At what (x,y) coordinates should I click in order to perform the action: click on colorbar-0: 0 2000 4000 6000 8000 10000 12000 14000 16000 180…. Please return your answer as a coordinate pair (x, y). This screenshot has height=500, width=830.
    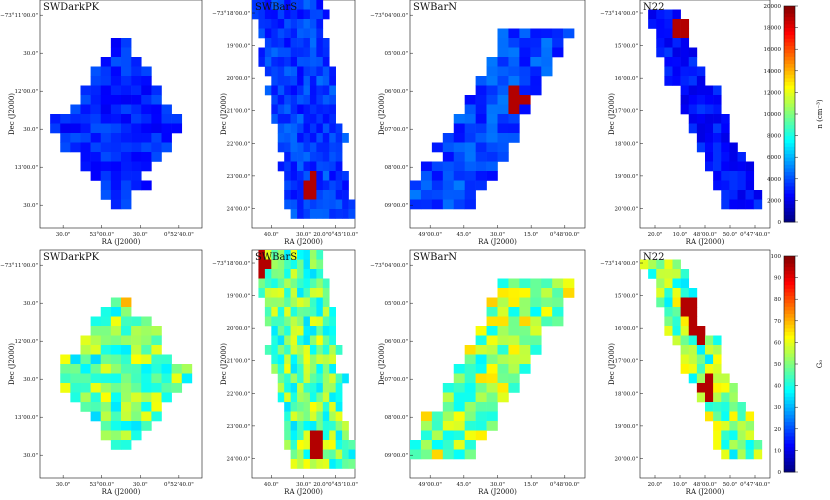
    Looking at the image, I should click on (794, 115).